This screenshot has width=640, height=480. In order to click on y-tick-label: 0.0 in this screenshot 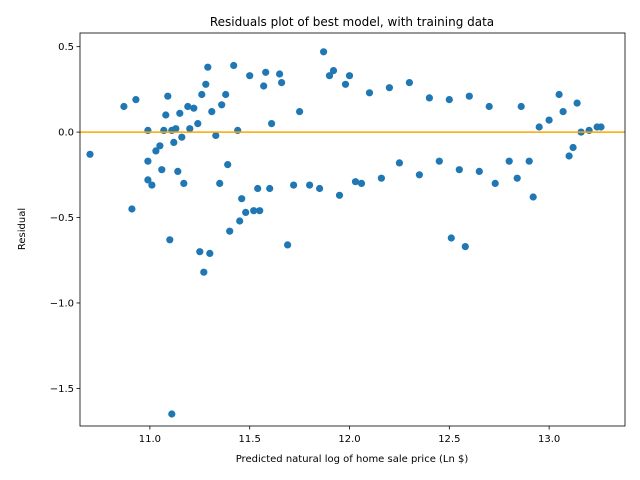, I will do `click(66, 133)`.